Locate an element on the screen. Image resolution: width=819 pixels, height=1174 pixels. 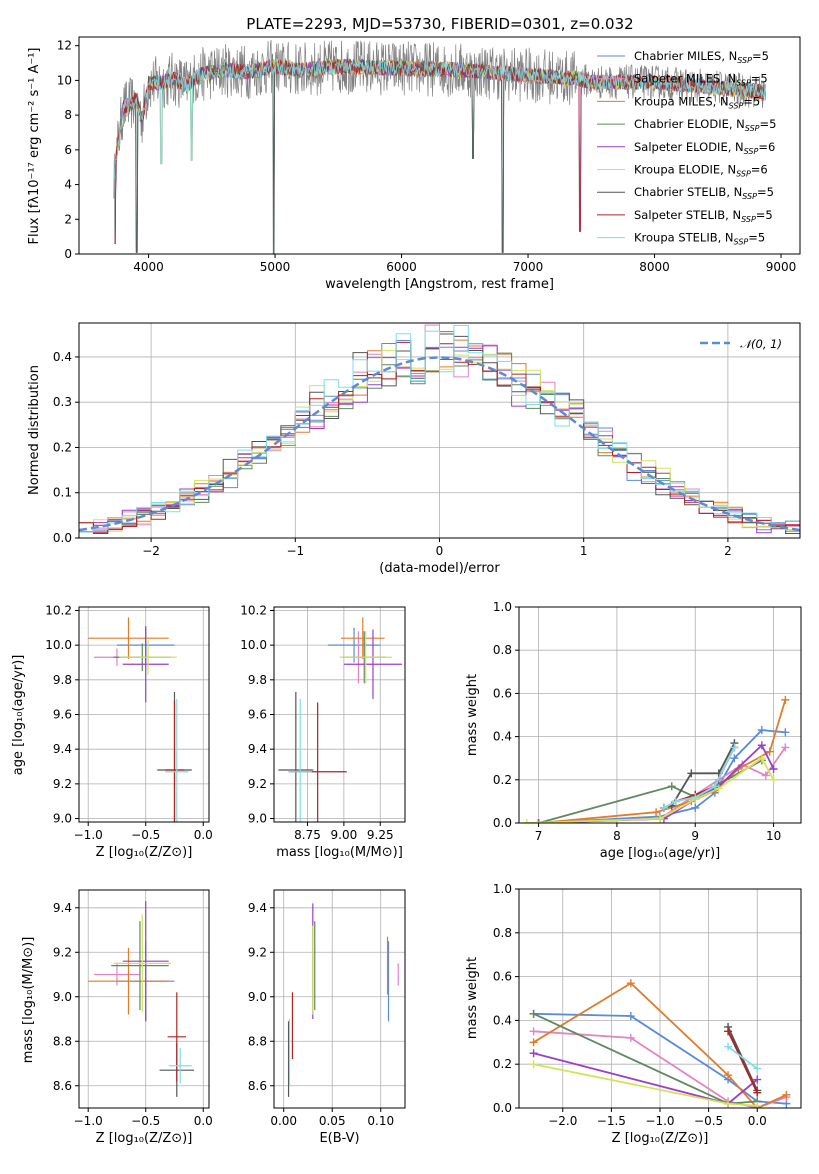
y-tick-label: 10 is located at coordinates (64, 80).